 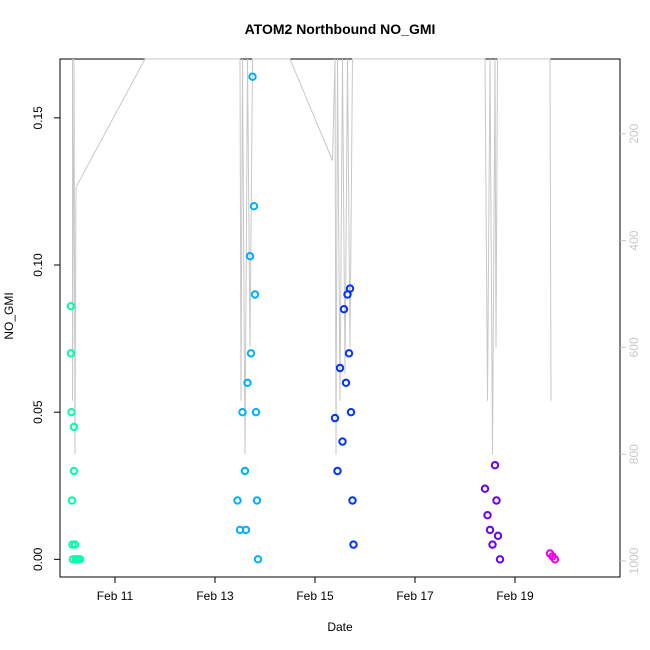 What do you see at coordinates (634, 133) in the screenshot?
I see `right-tick-label: 200` at bounding box center [634, 133].